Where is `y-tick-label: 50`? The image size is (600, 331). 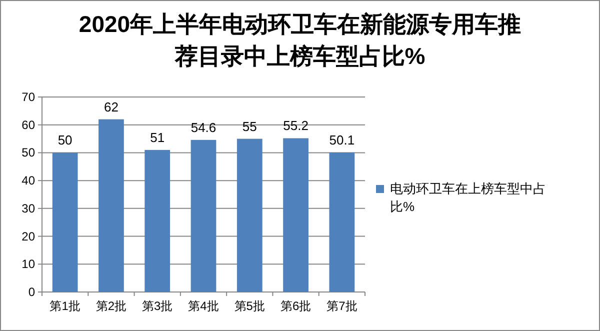 y-tick-label: 50 is located at coordinates (29, 153).